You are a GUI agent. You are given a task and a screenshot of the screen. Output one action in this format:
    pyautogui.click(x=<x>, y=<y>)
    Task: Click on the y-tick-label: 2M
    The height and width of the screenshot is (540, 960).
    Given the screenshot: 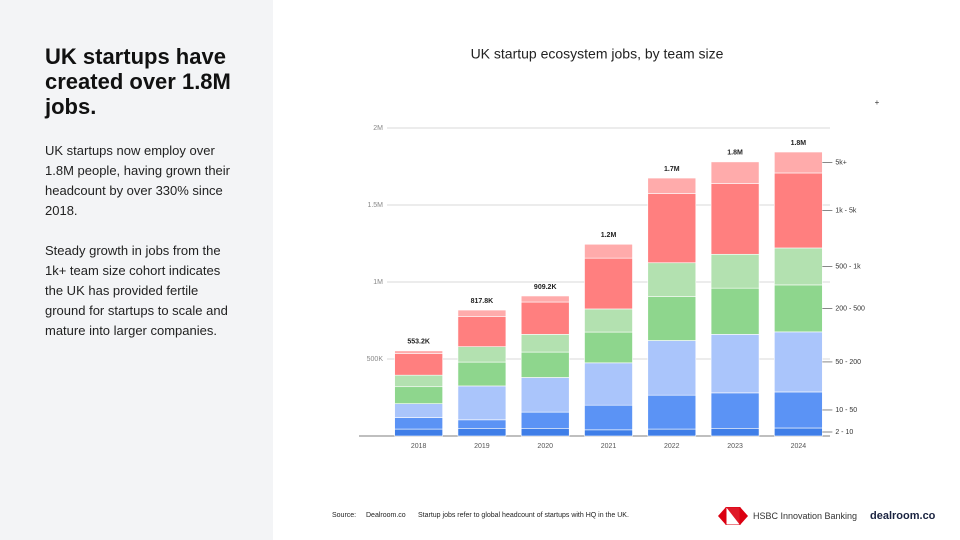 What is the action you would take?
    pyautogui.click(x=378, y=128)
    